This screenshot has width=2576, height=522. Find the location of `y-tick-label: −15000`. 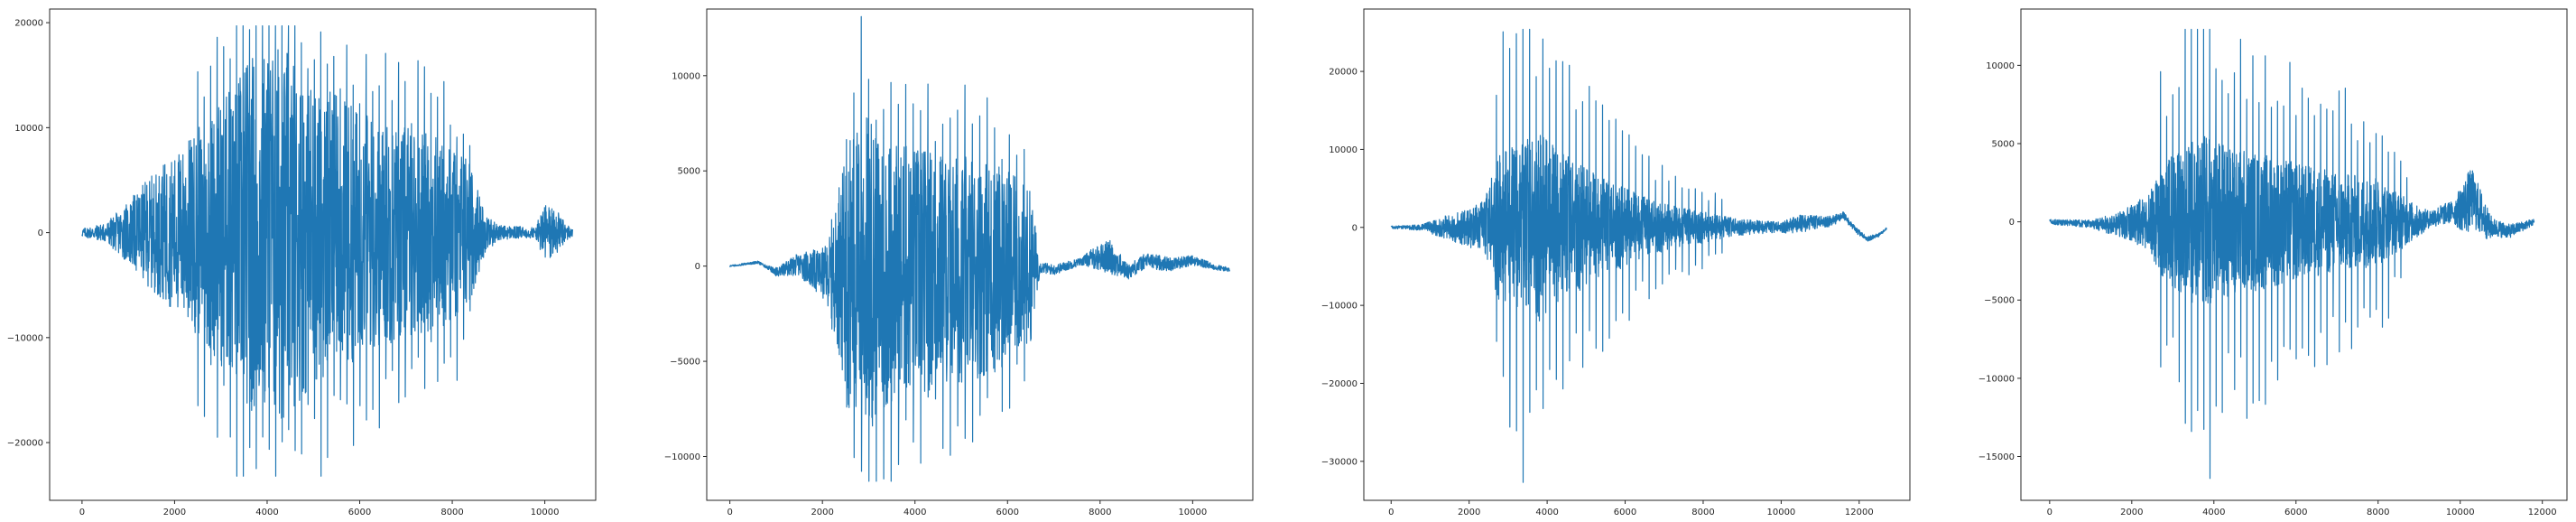

y-tick-label: −15000 is located at coordinates (1996, 457).